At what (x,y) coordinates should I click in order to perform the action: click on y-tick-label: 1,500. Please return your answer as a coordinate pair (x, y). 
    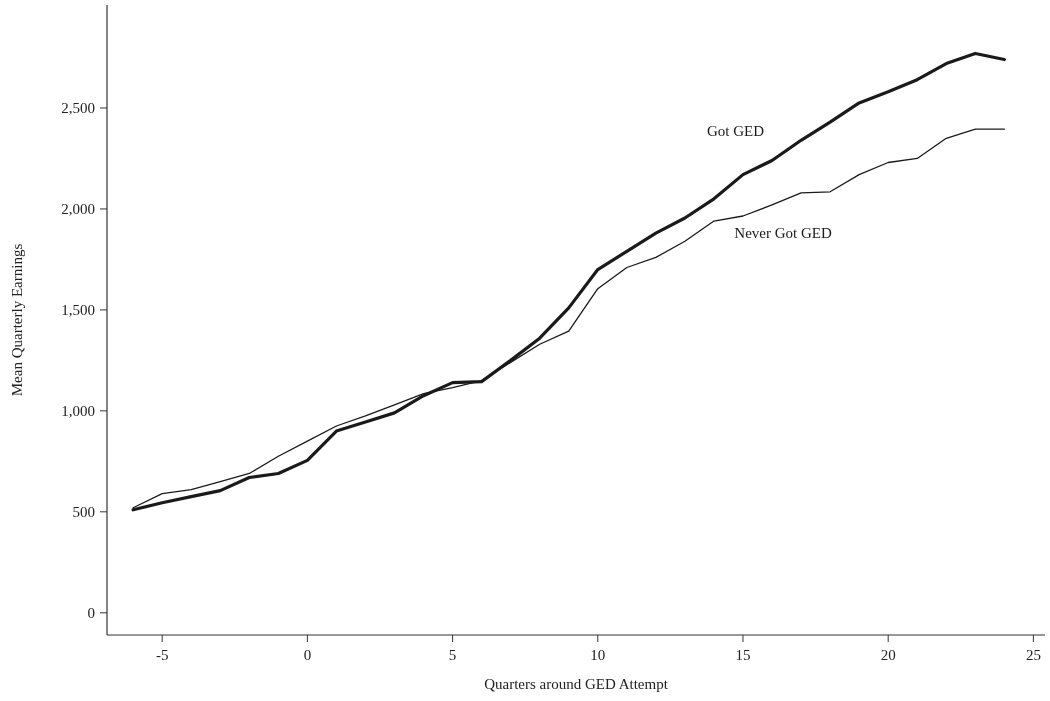
    Looking at the image, I should click on (78, 309).